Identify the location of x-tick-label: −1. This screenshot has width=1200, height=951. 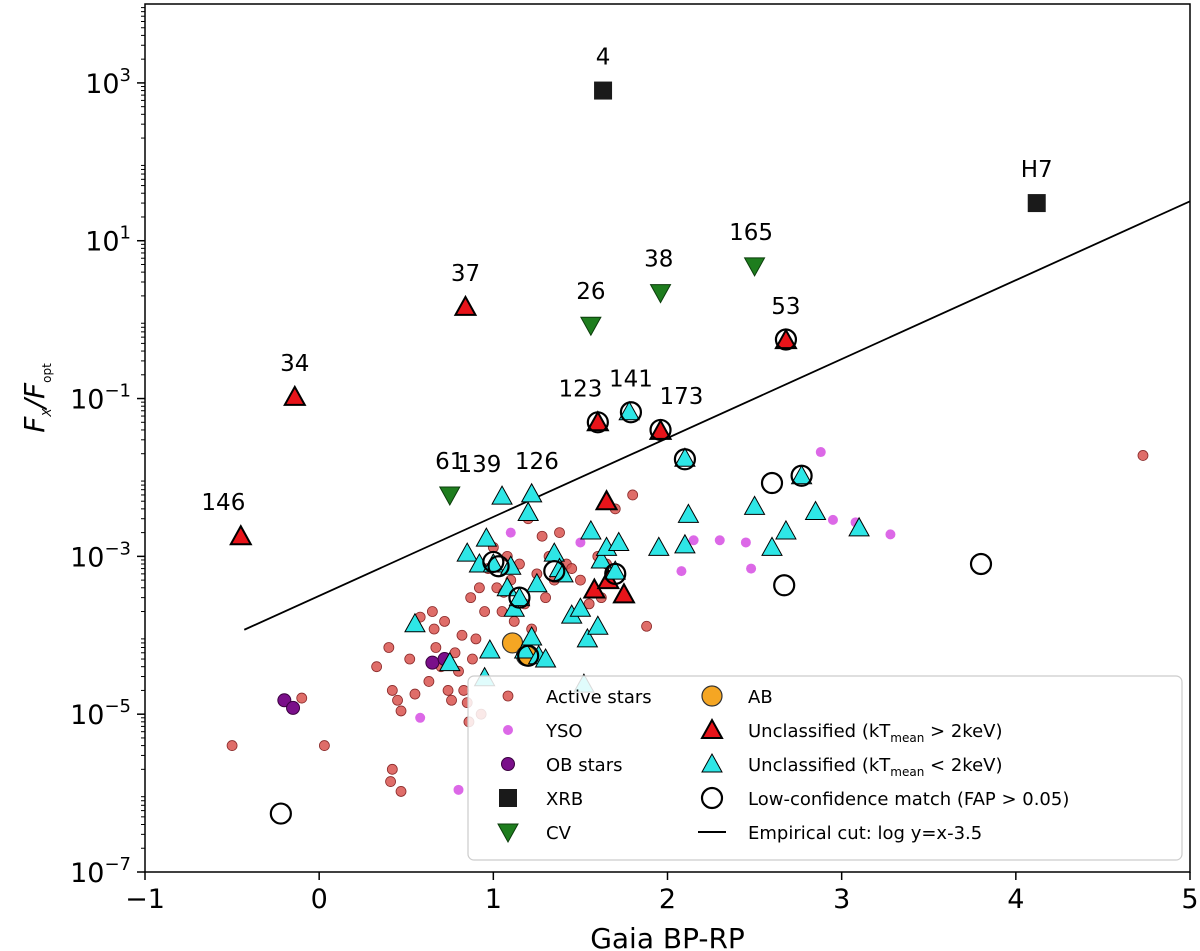
(145, 899).